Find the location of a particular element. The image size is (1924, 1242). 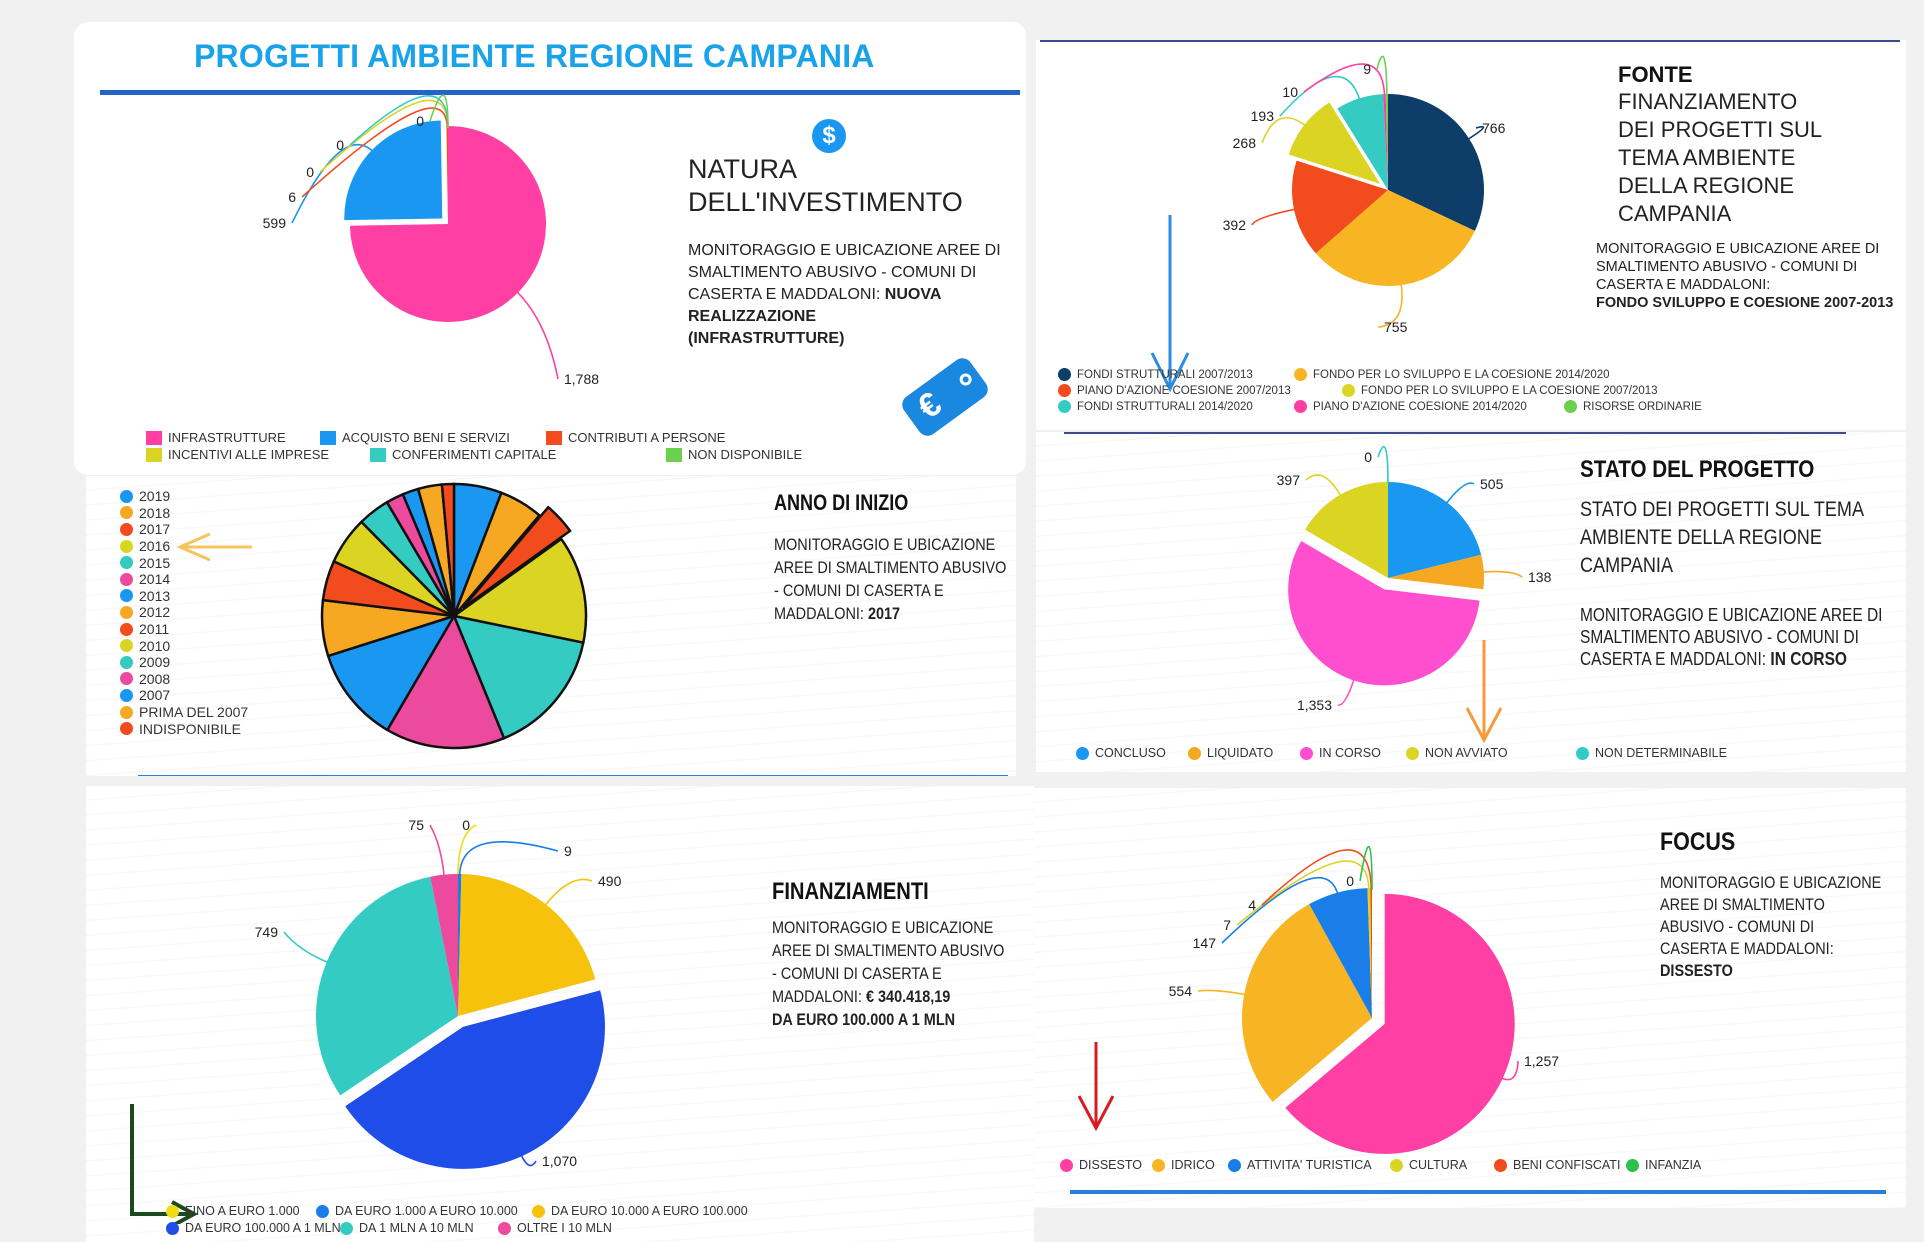

legend-label: 2016 is located at coordinates (155, 546).